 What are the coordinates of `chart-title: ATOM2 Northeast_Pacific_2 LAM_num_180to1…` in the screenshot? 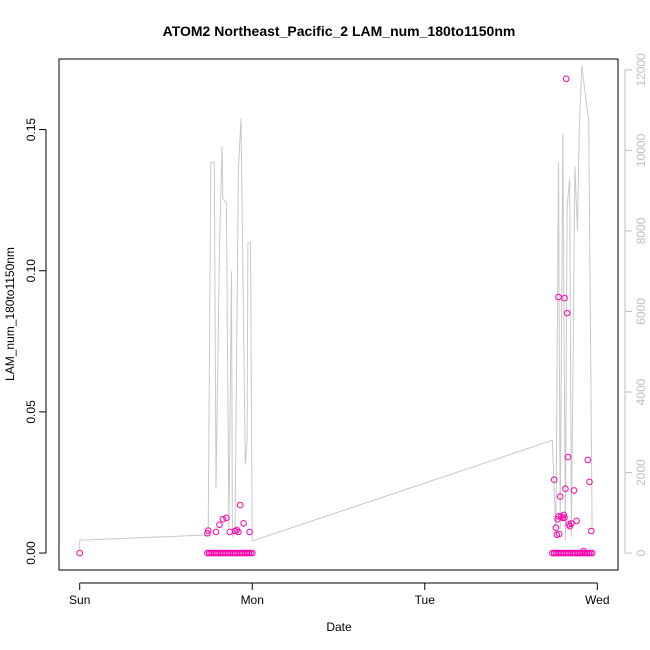 It's located at (339, 31).